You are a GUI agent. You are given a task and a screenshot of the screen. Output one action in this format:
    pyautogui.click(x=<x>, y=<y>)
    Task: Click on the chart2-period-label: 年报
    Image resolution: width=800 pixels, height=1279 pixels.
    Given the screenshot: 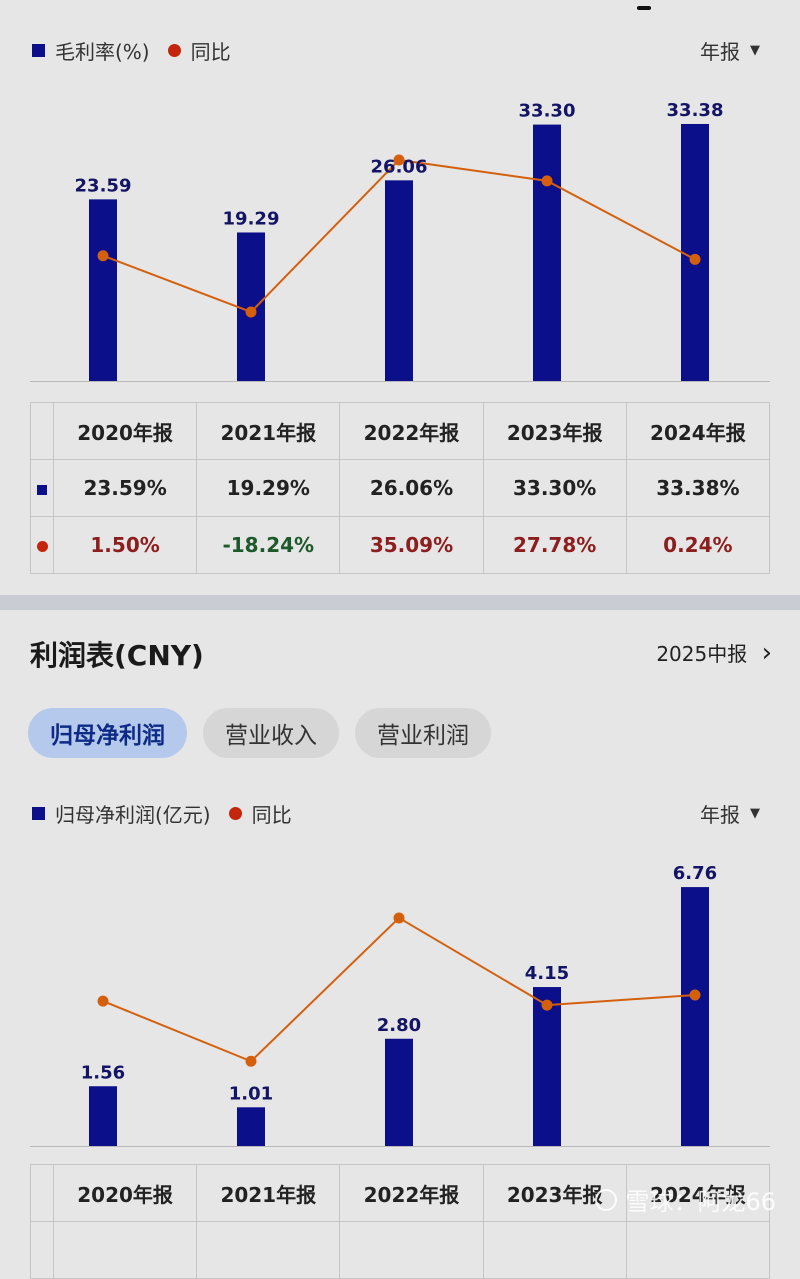 What is the action you would take?
    pyautogui.click(x=720, y=815)
    